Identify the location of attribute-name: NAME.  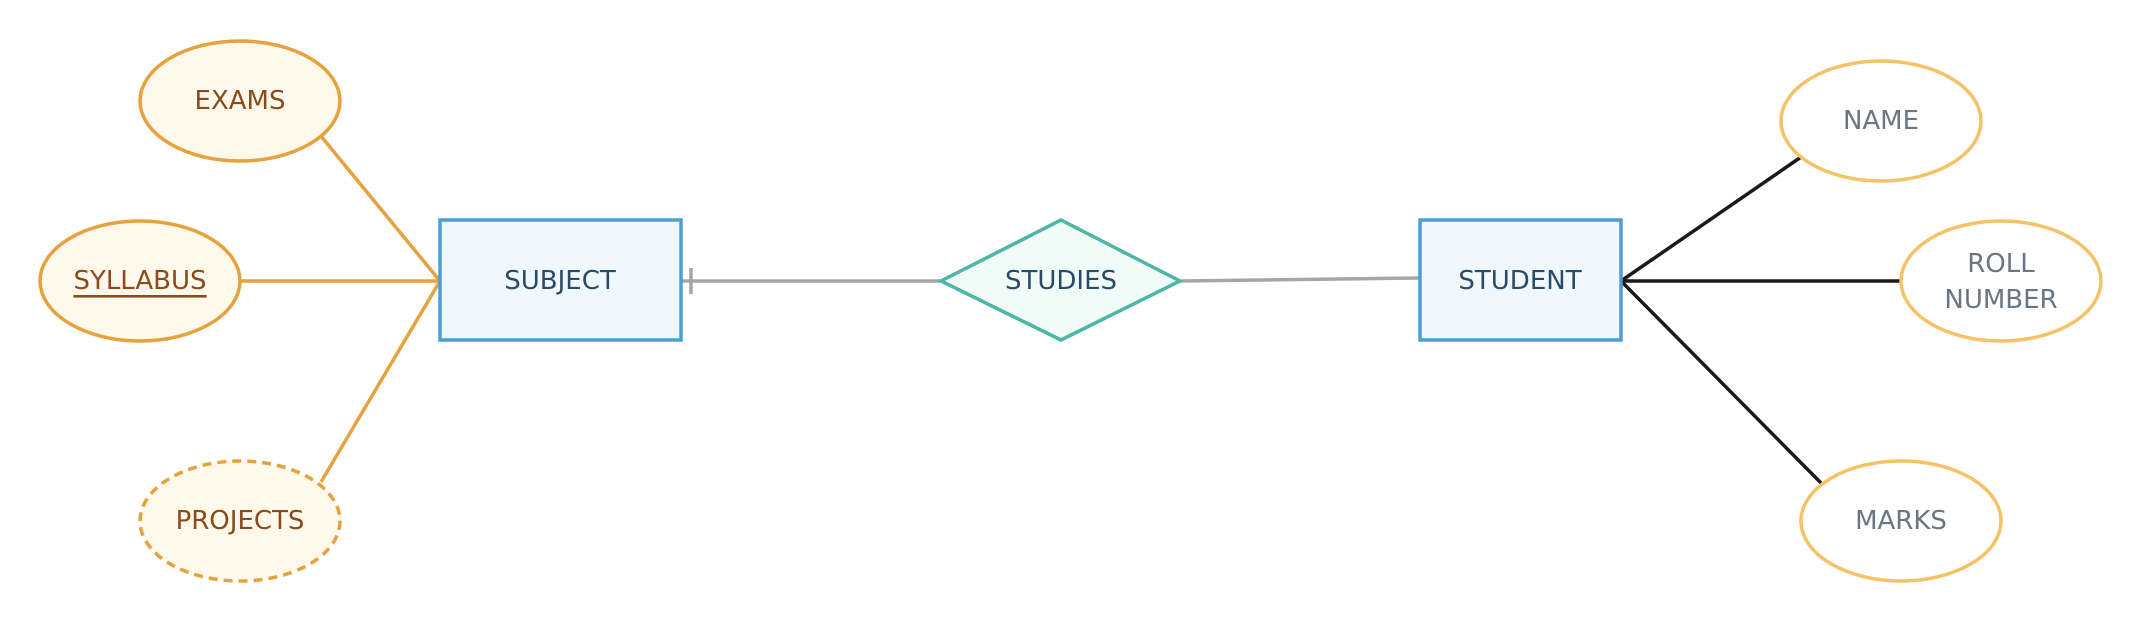
(1881, 121).